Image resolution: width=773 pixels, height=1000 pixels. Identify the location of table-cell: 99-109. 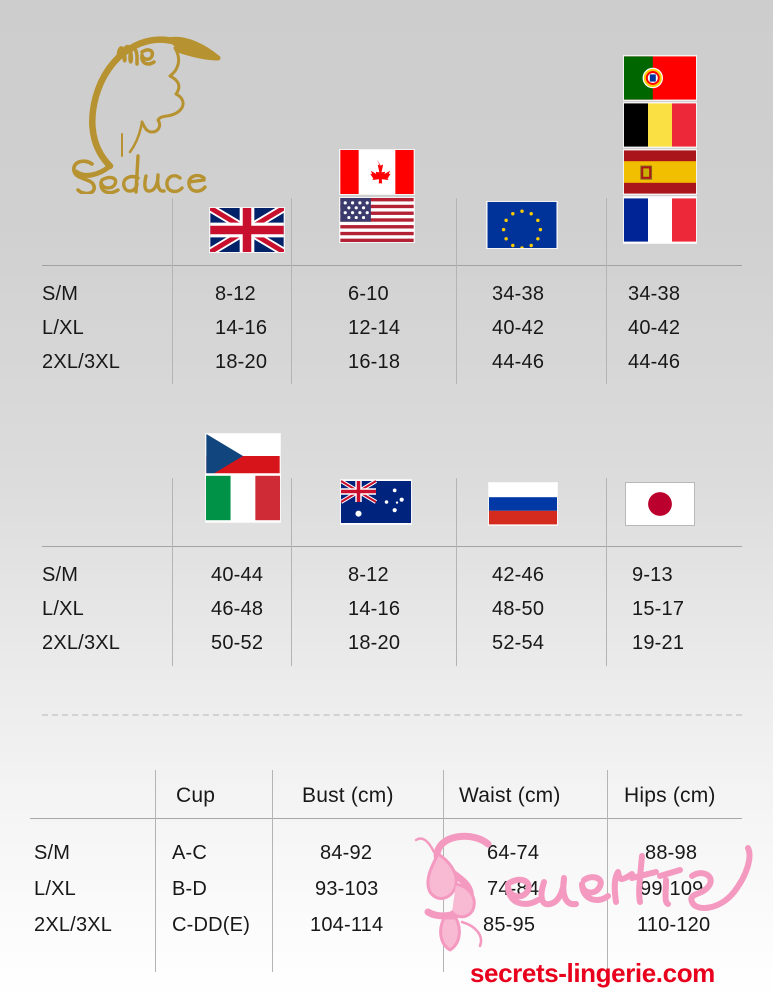
(672, 889).